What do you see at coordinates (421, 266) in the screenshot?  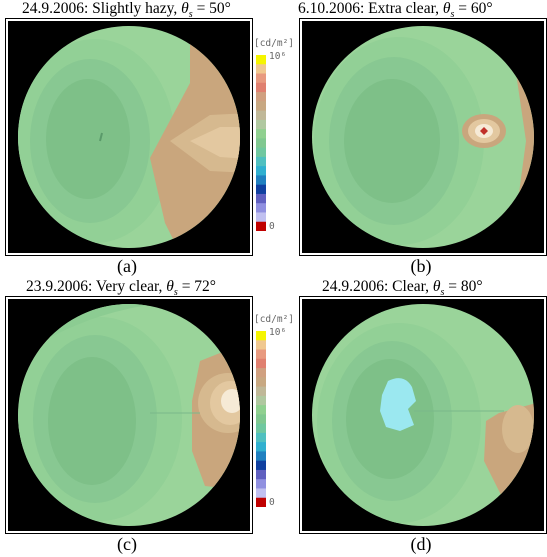 I see `panel-b-caption: (b)` at bounding box center [421, 266].